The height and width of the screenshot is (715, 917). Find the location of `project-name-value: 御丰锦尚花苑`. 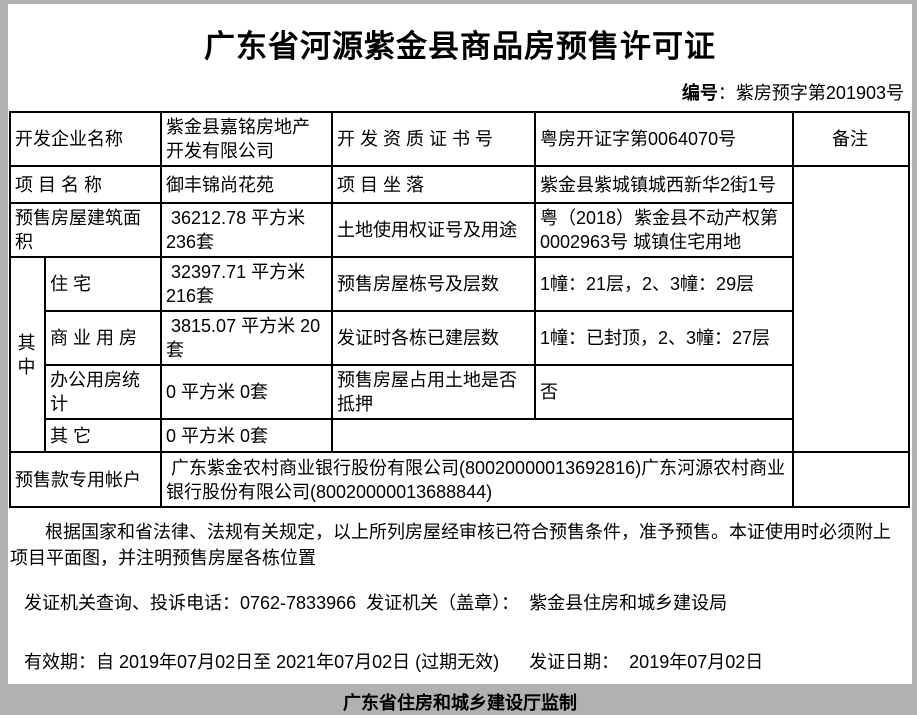

project-name-value: 御丰锦尚花苑 is located at coordinates (246, 184).